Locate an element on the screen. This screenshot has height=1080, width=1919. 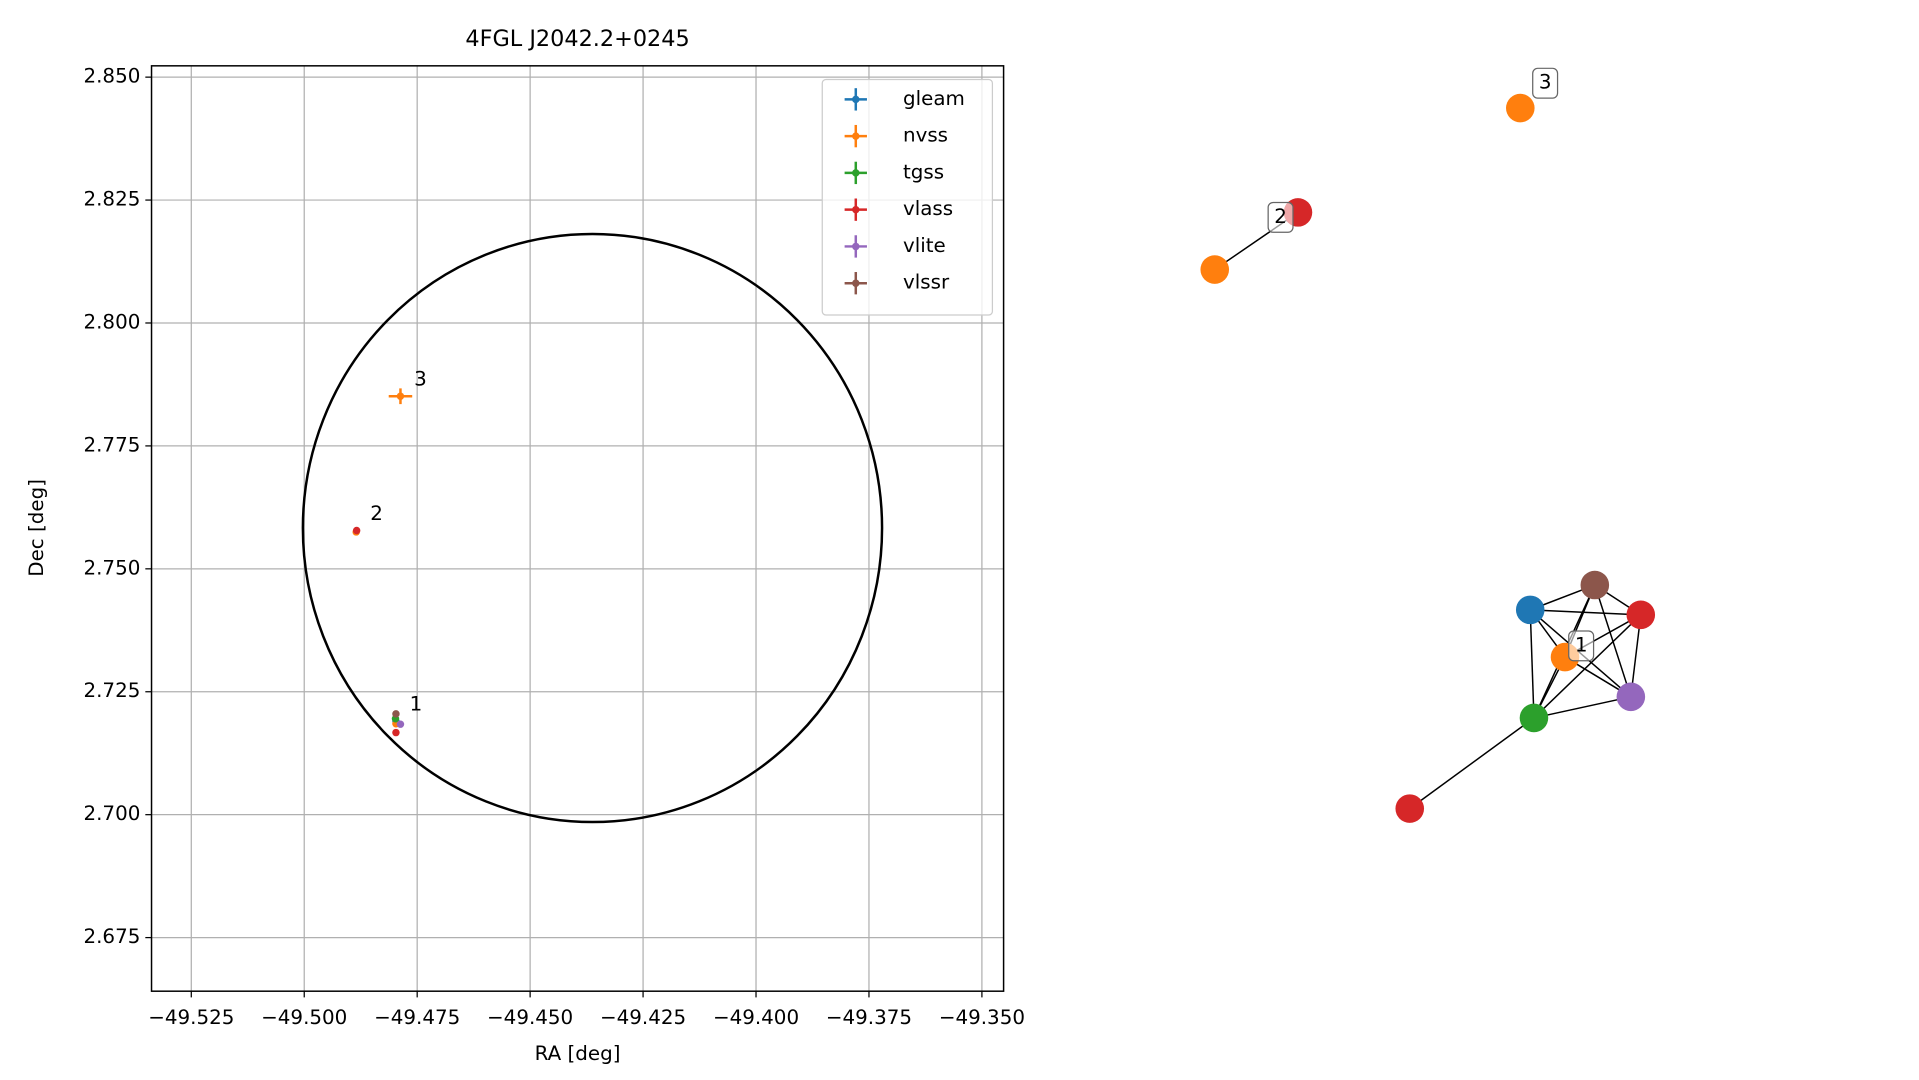
x-tick-label: −49.425 is located at coordinates (643, 1017).